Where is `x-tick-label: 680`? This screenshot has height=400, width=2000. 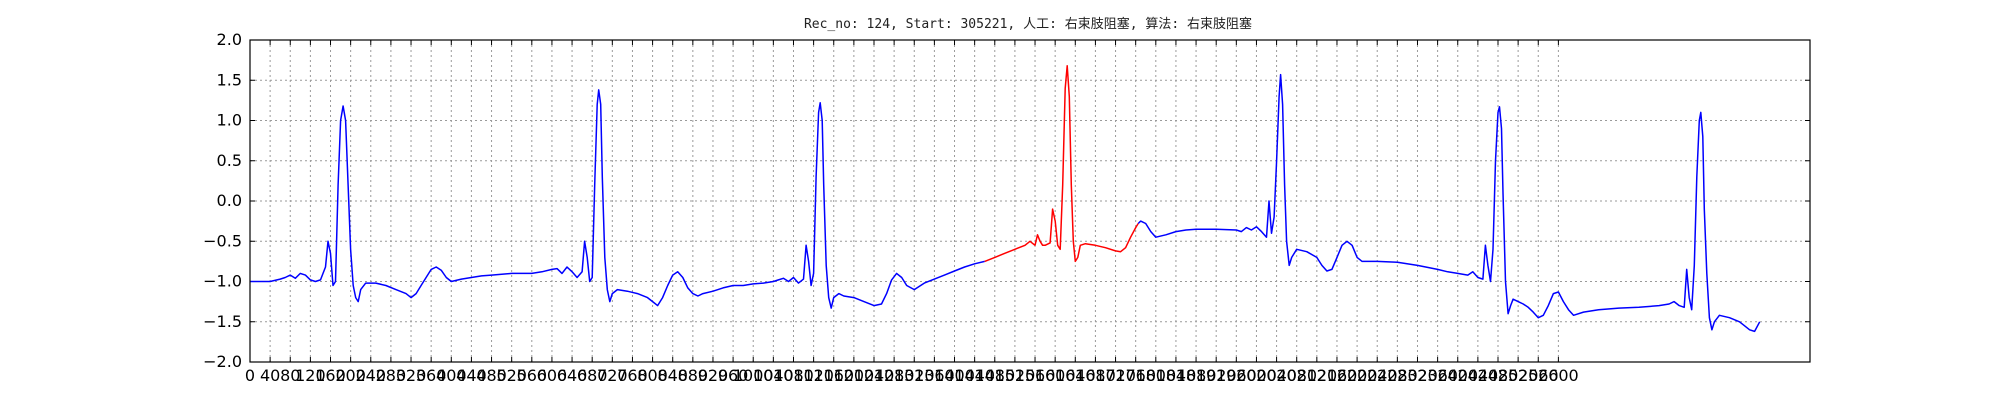 x-tick-label: 680 is located at coordinates (592, 375).